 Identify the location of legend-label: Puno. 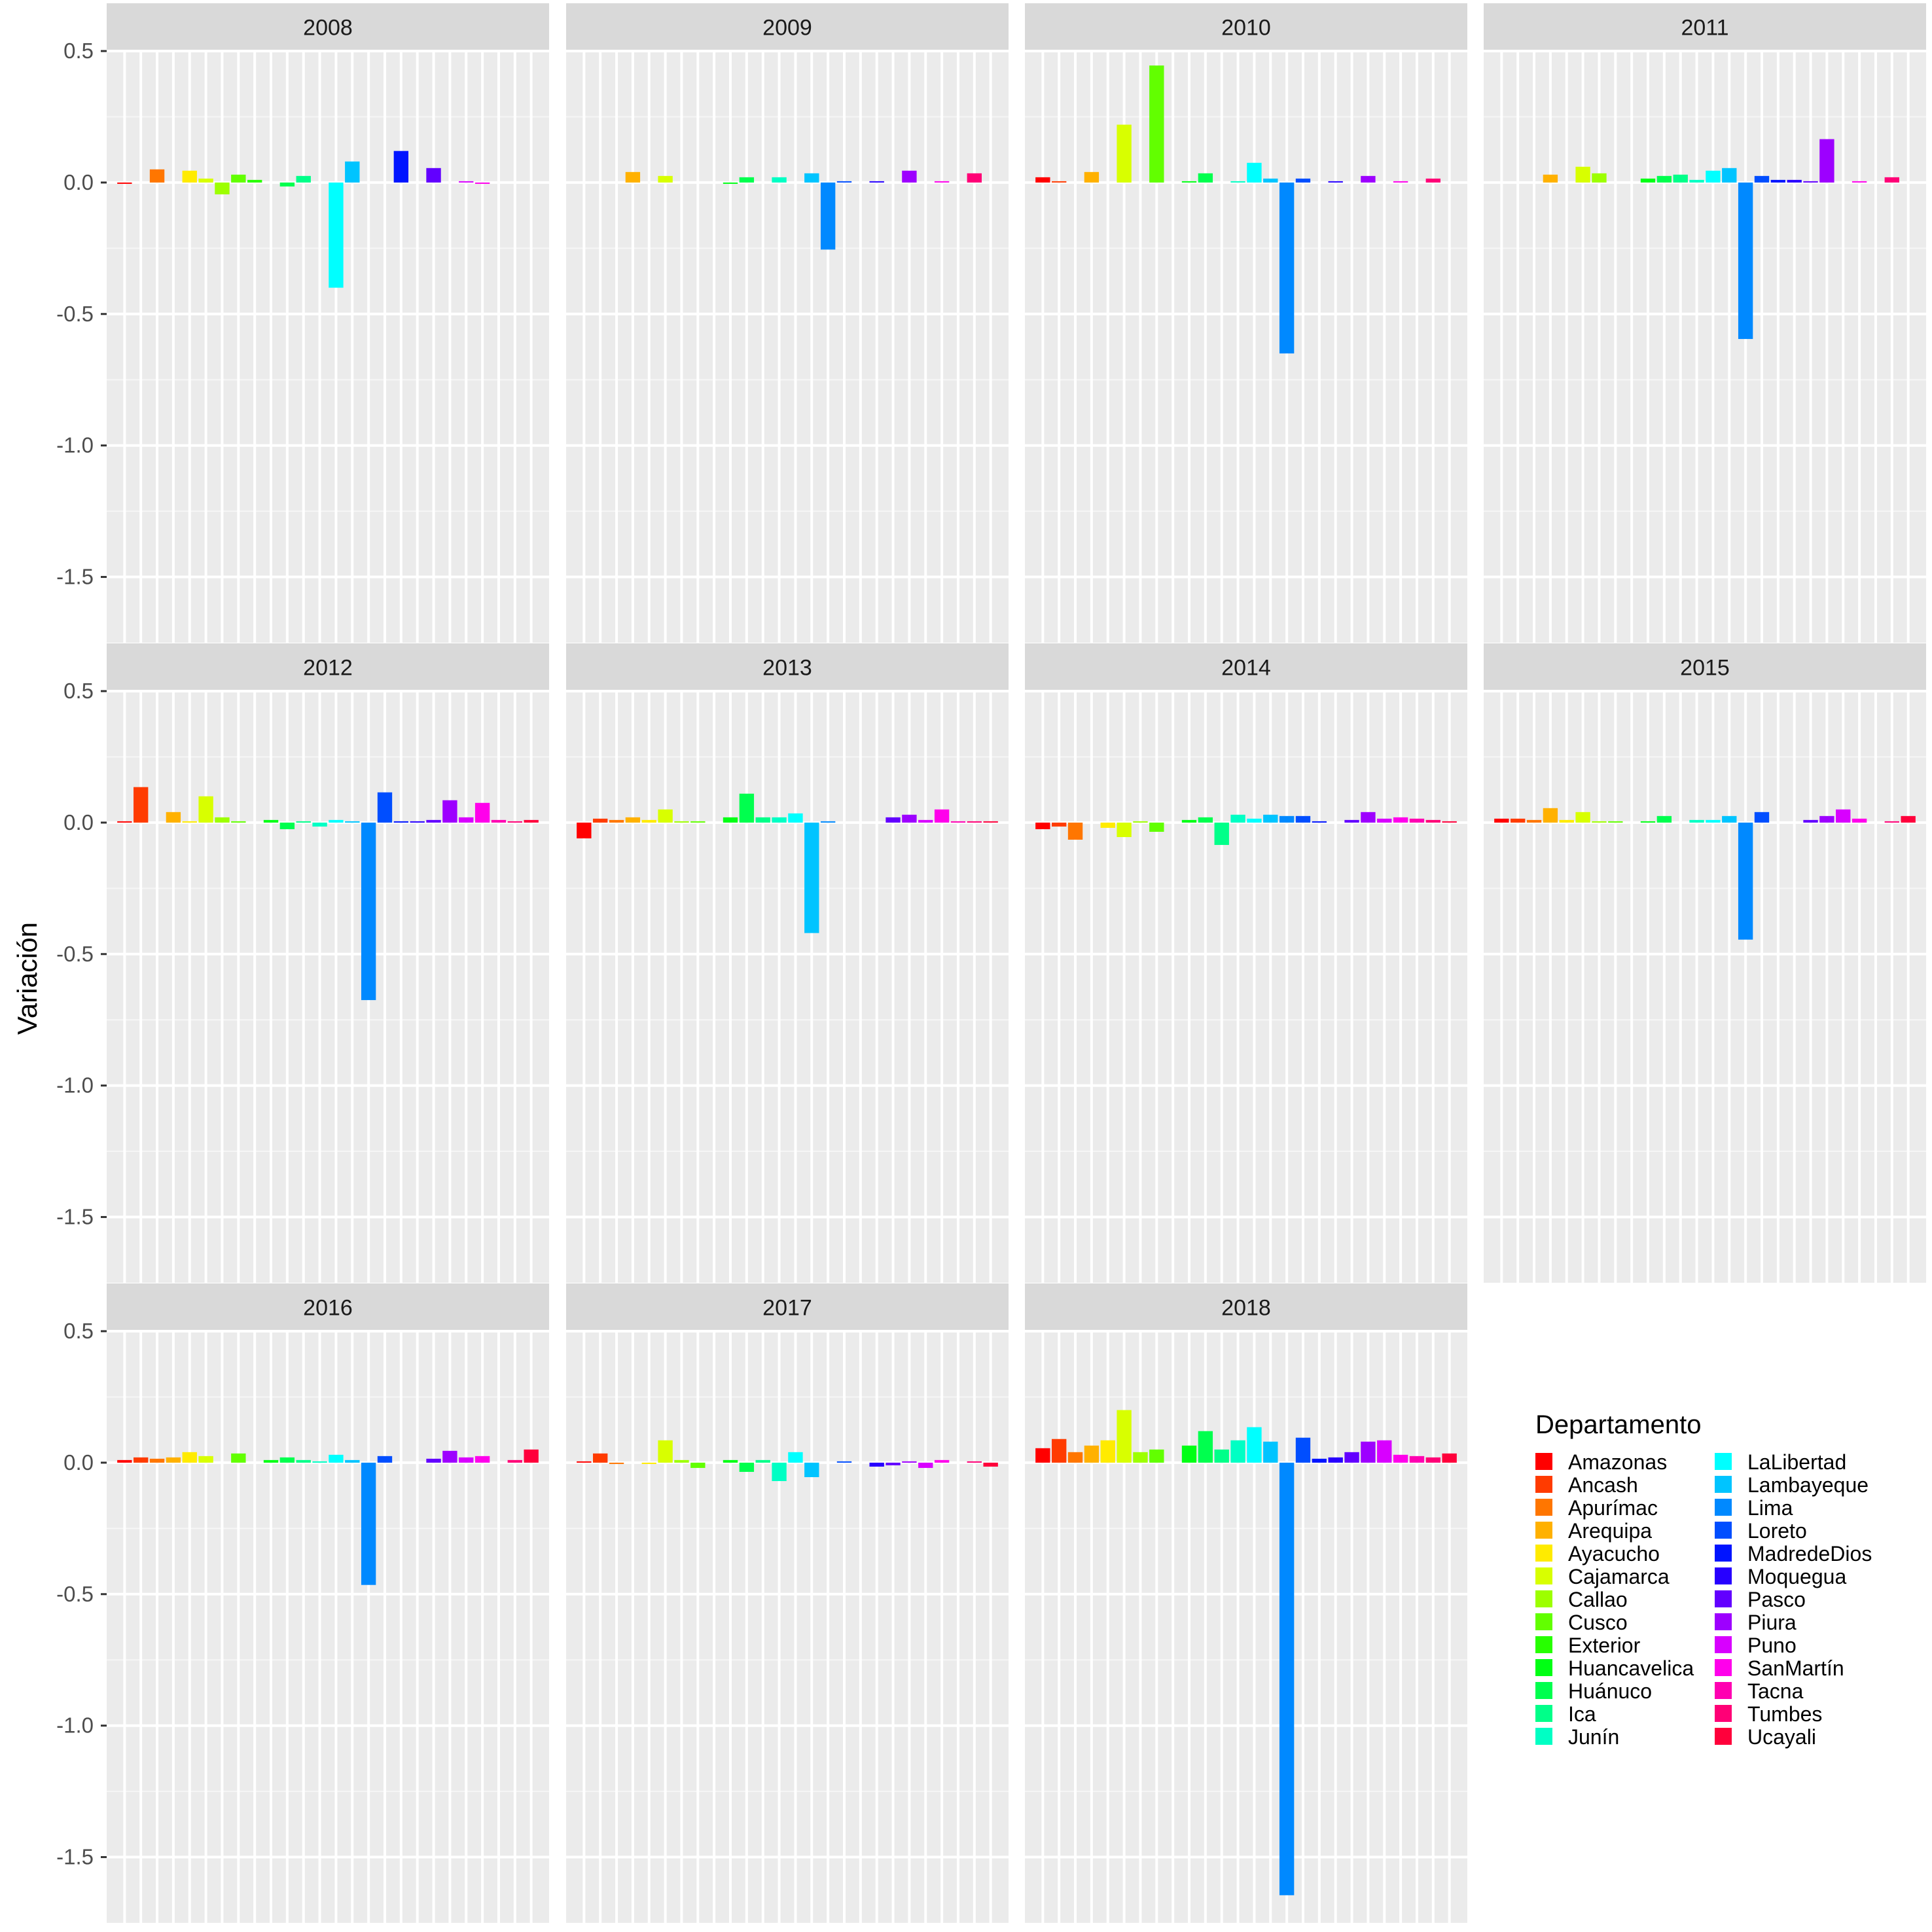
(1772, 1645).